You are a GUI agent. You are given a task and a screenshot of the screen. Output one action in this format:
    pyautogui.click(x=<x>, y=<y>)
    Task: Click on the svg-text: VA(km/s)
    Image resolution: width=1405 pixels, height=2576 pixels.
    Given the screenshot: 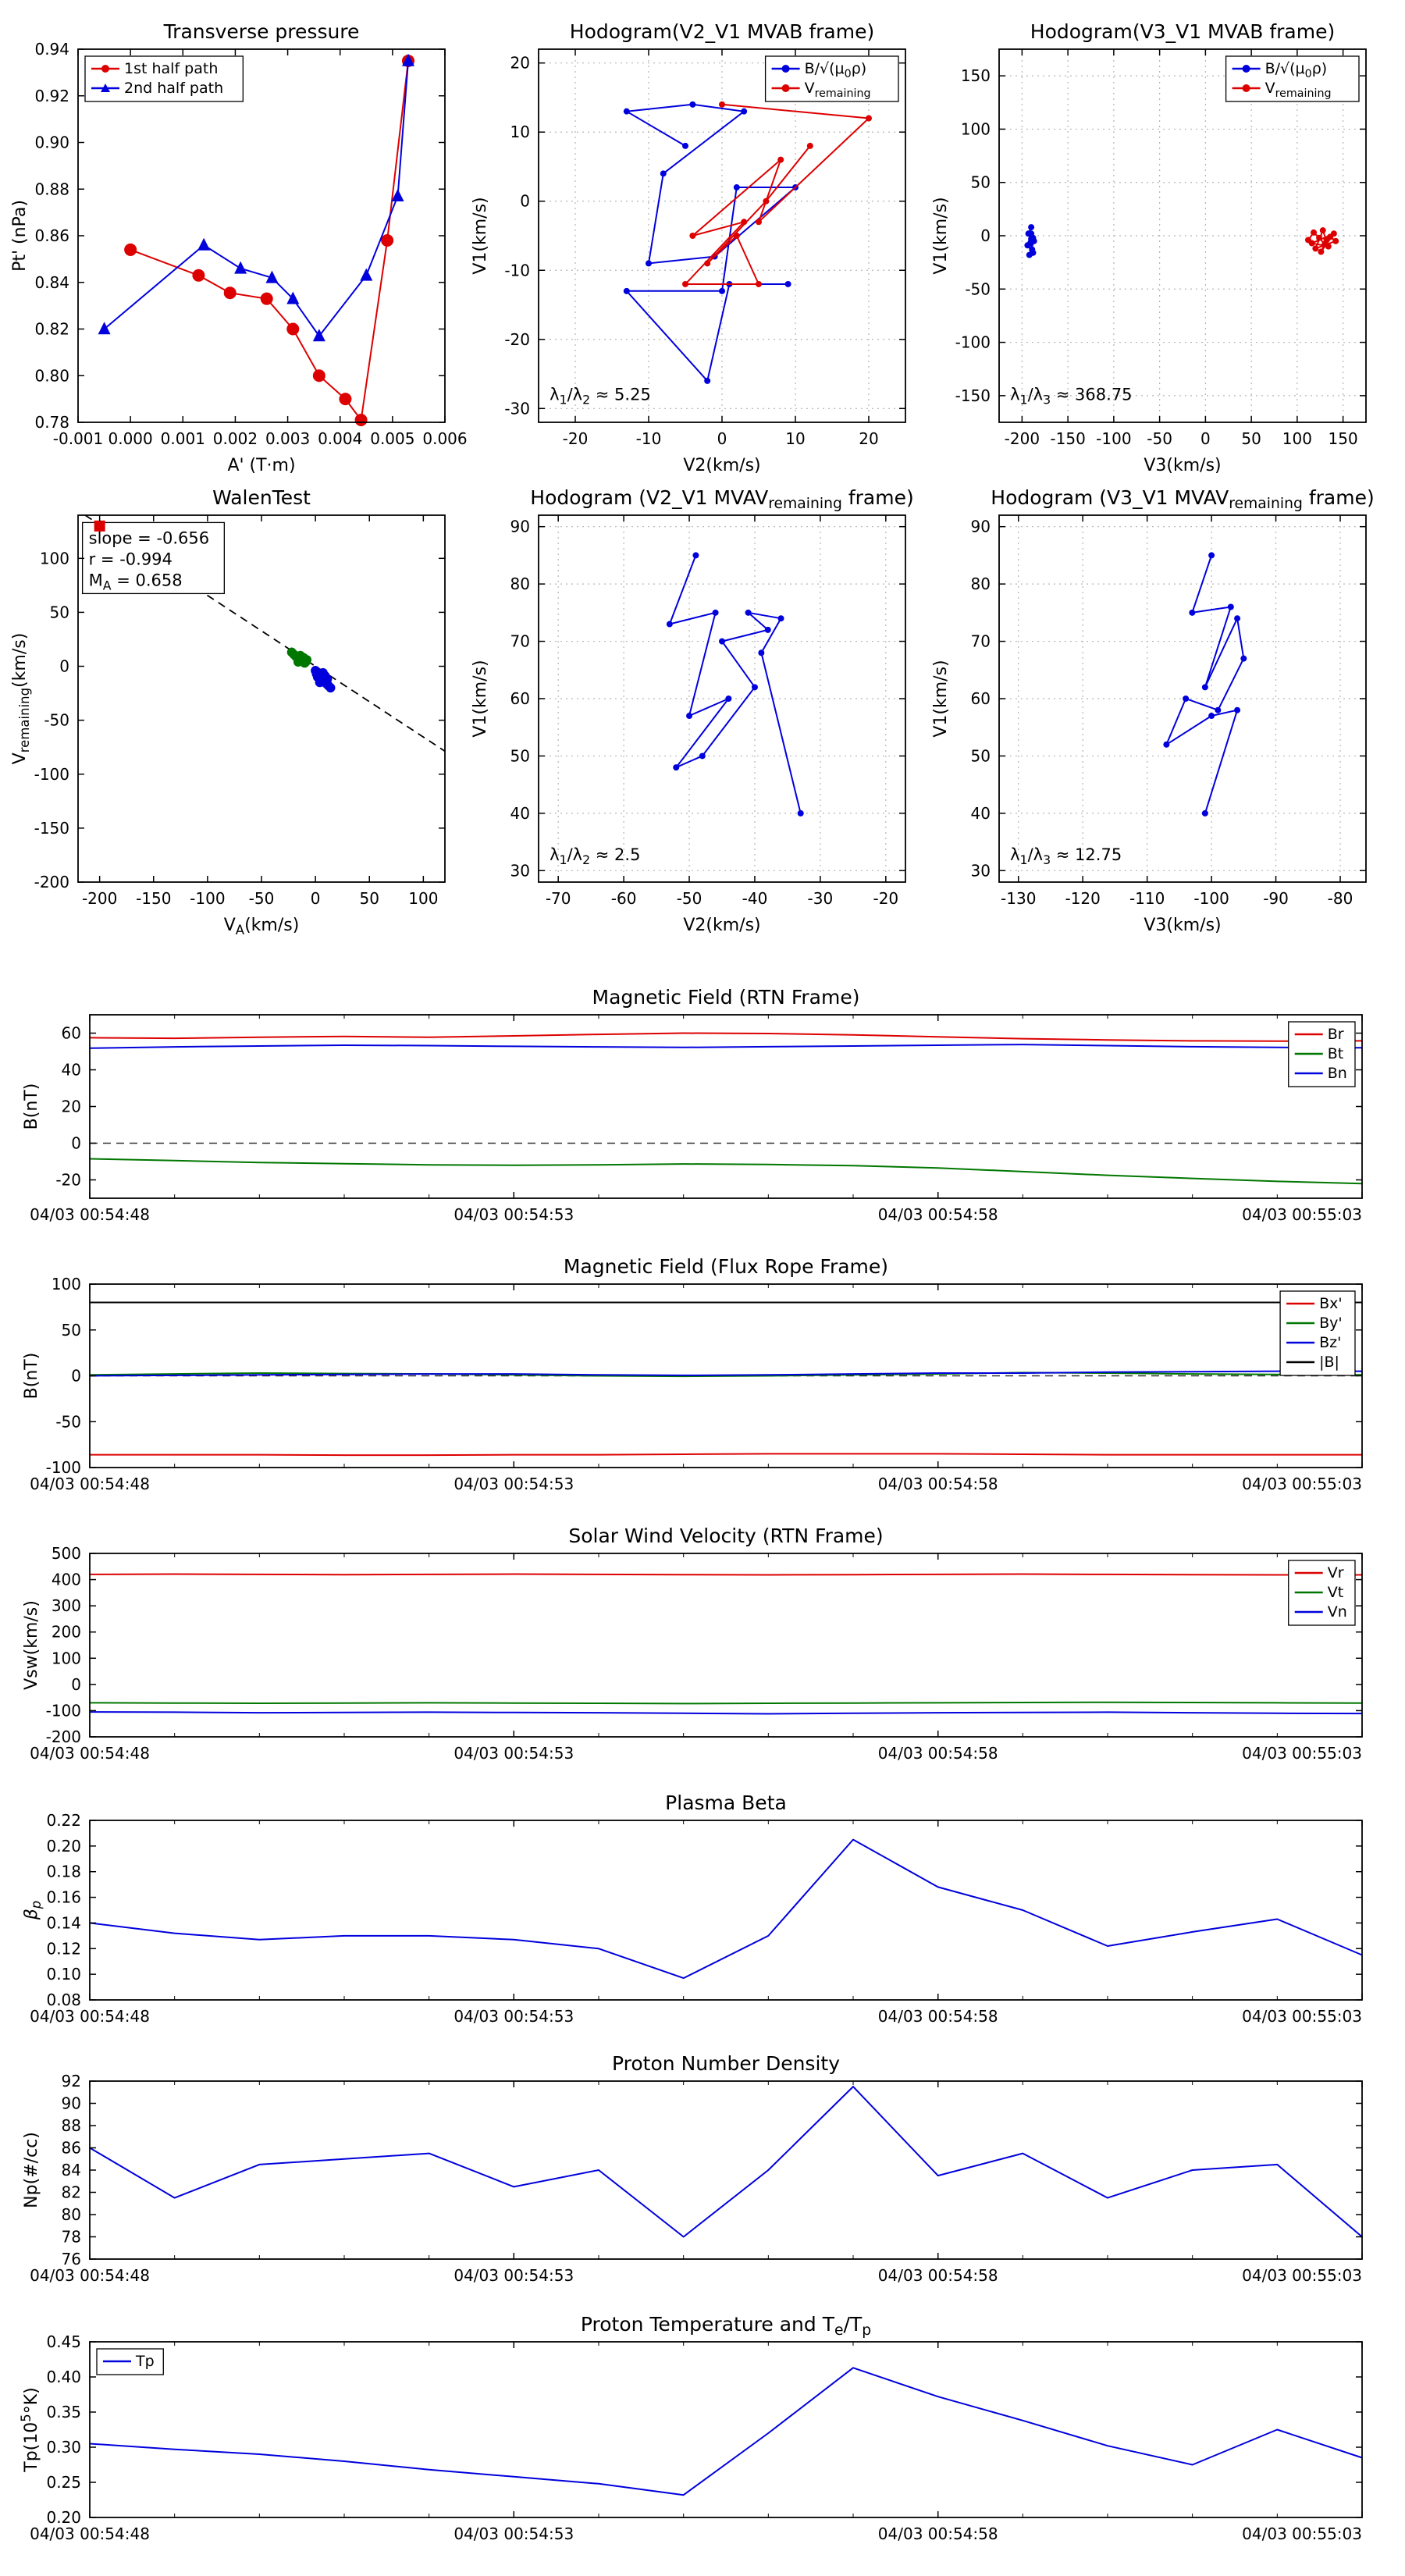 What is the action you would take?
    pyautogui.click(x=262, y=927)
    